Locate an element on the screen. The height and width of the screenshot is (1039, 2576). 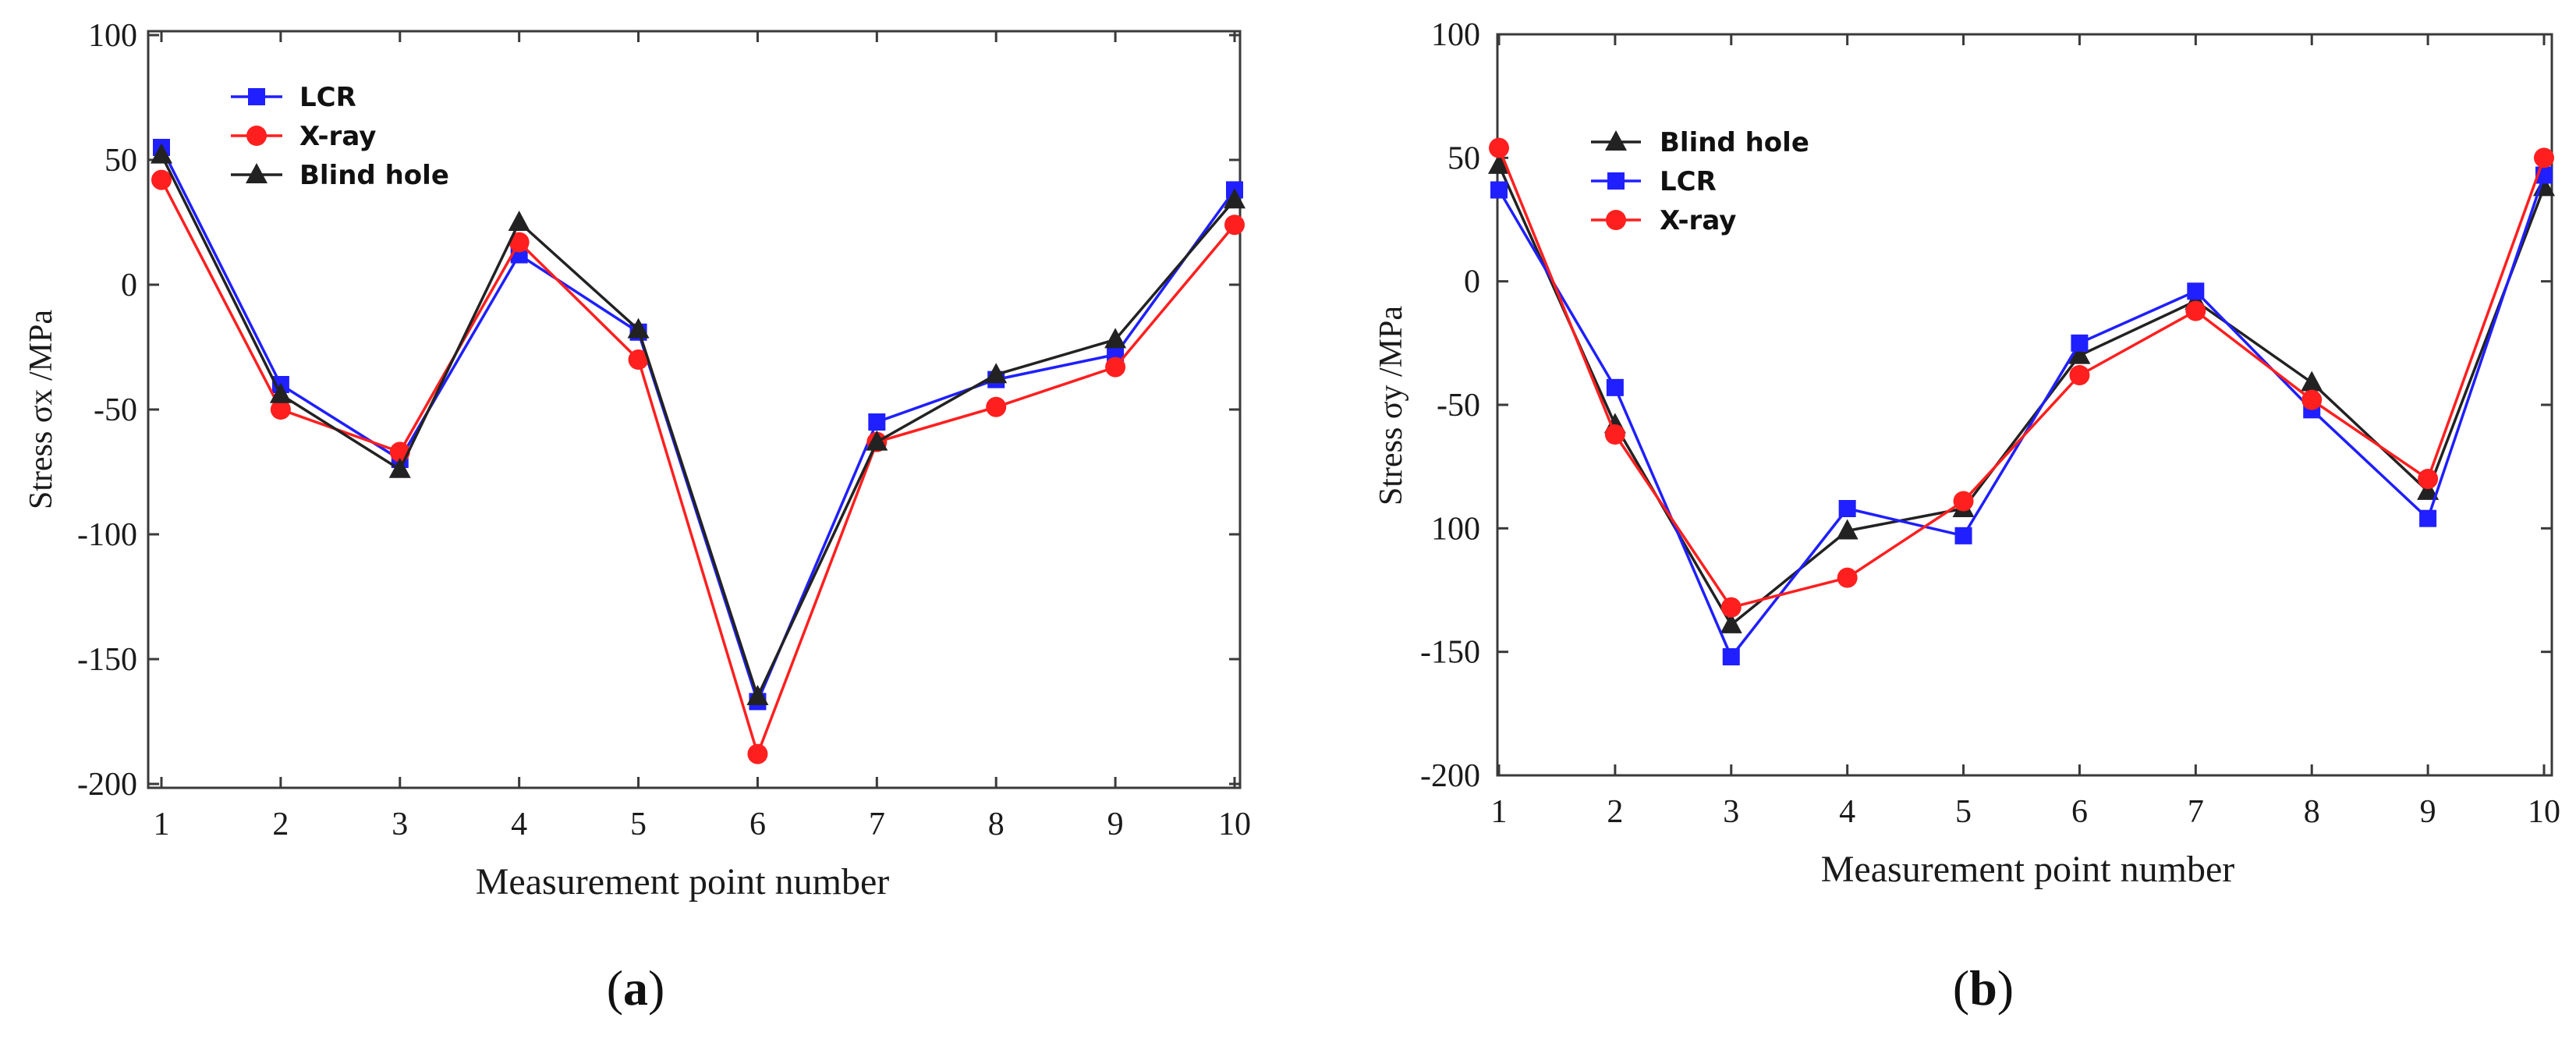
chart-a-panel-letter: a is located at coordinates (635, 988).